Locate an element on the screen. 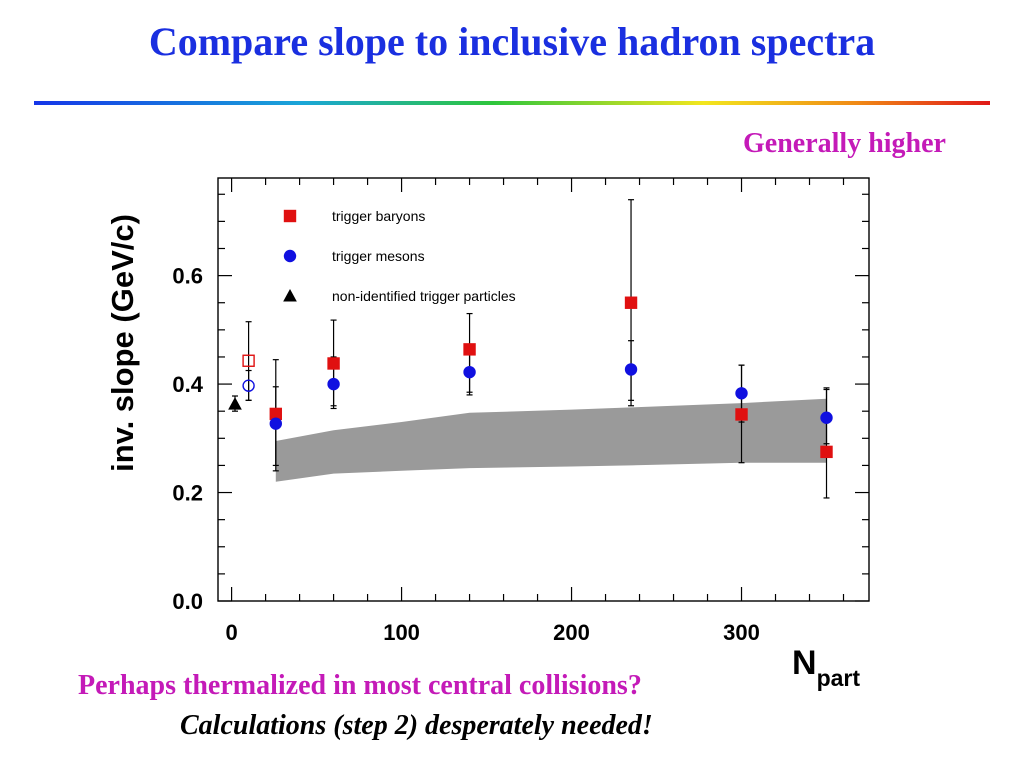 Image resolution: width=1024 pixels, height=768 pixels. x-tick-label: 300 is located at coordinates (741, 632).